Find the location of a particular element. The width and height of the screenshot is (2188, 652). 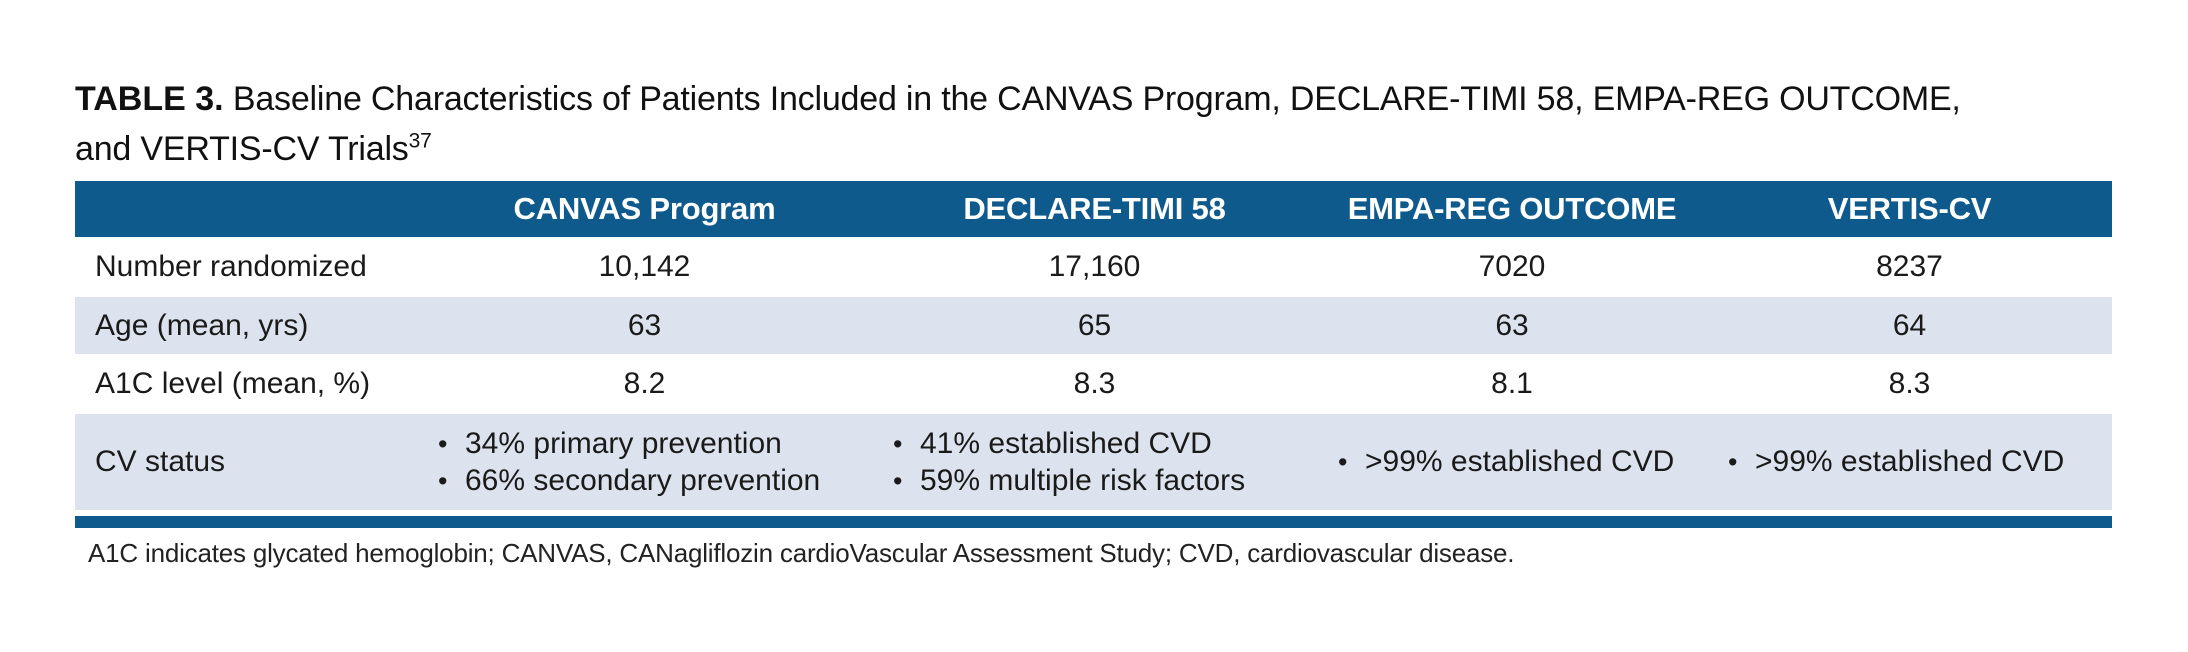

cell-value: 8.1 is located at coordinates (1512, 383).